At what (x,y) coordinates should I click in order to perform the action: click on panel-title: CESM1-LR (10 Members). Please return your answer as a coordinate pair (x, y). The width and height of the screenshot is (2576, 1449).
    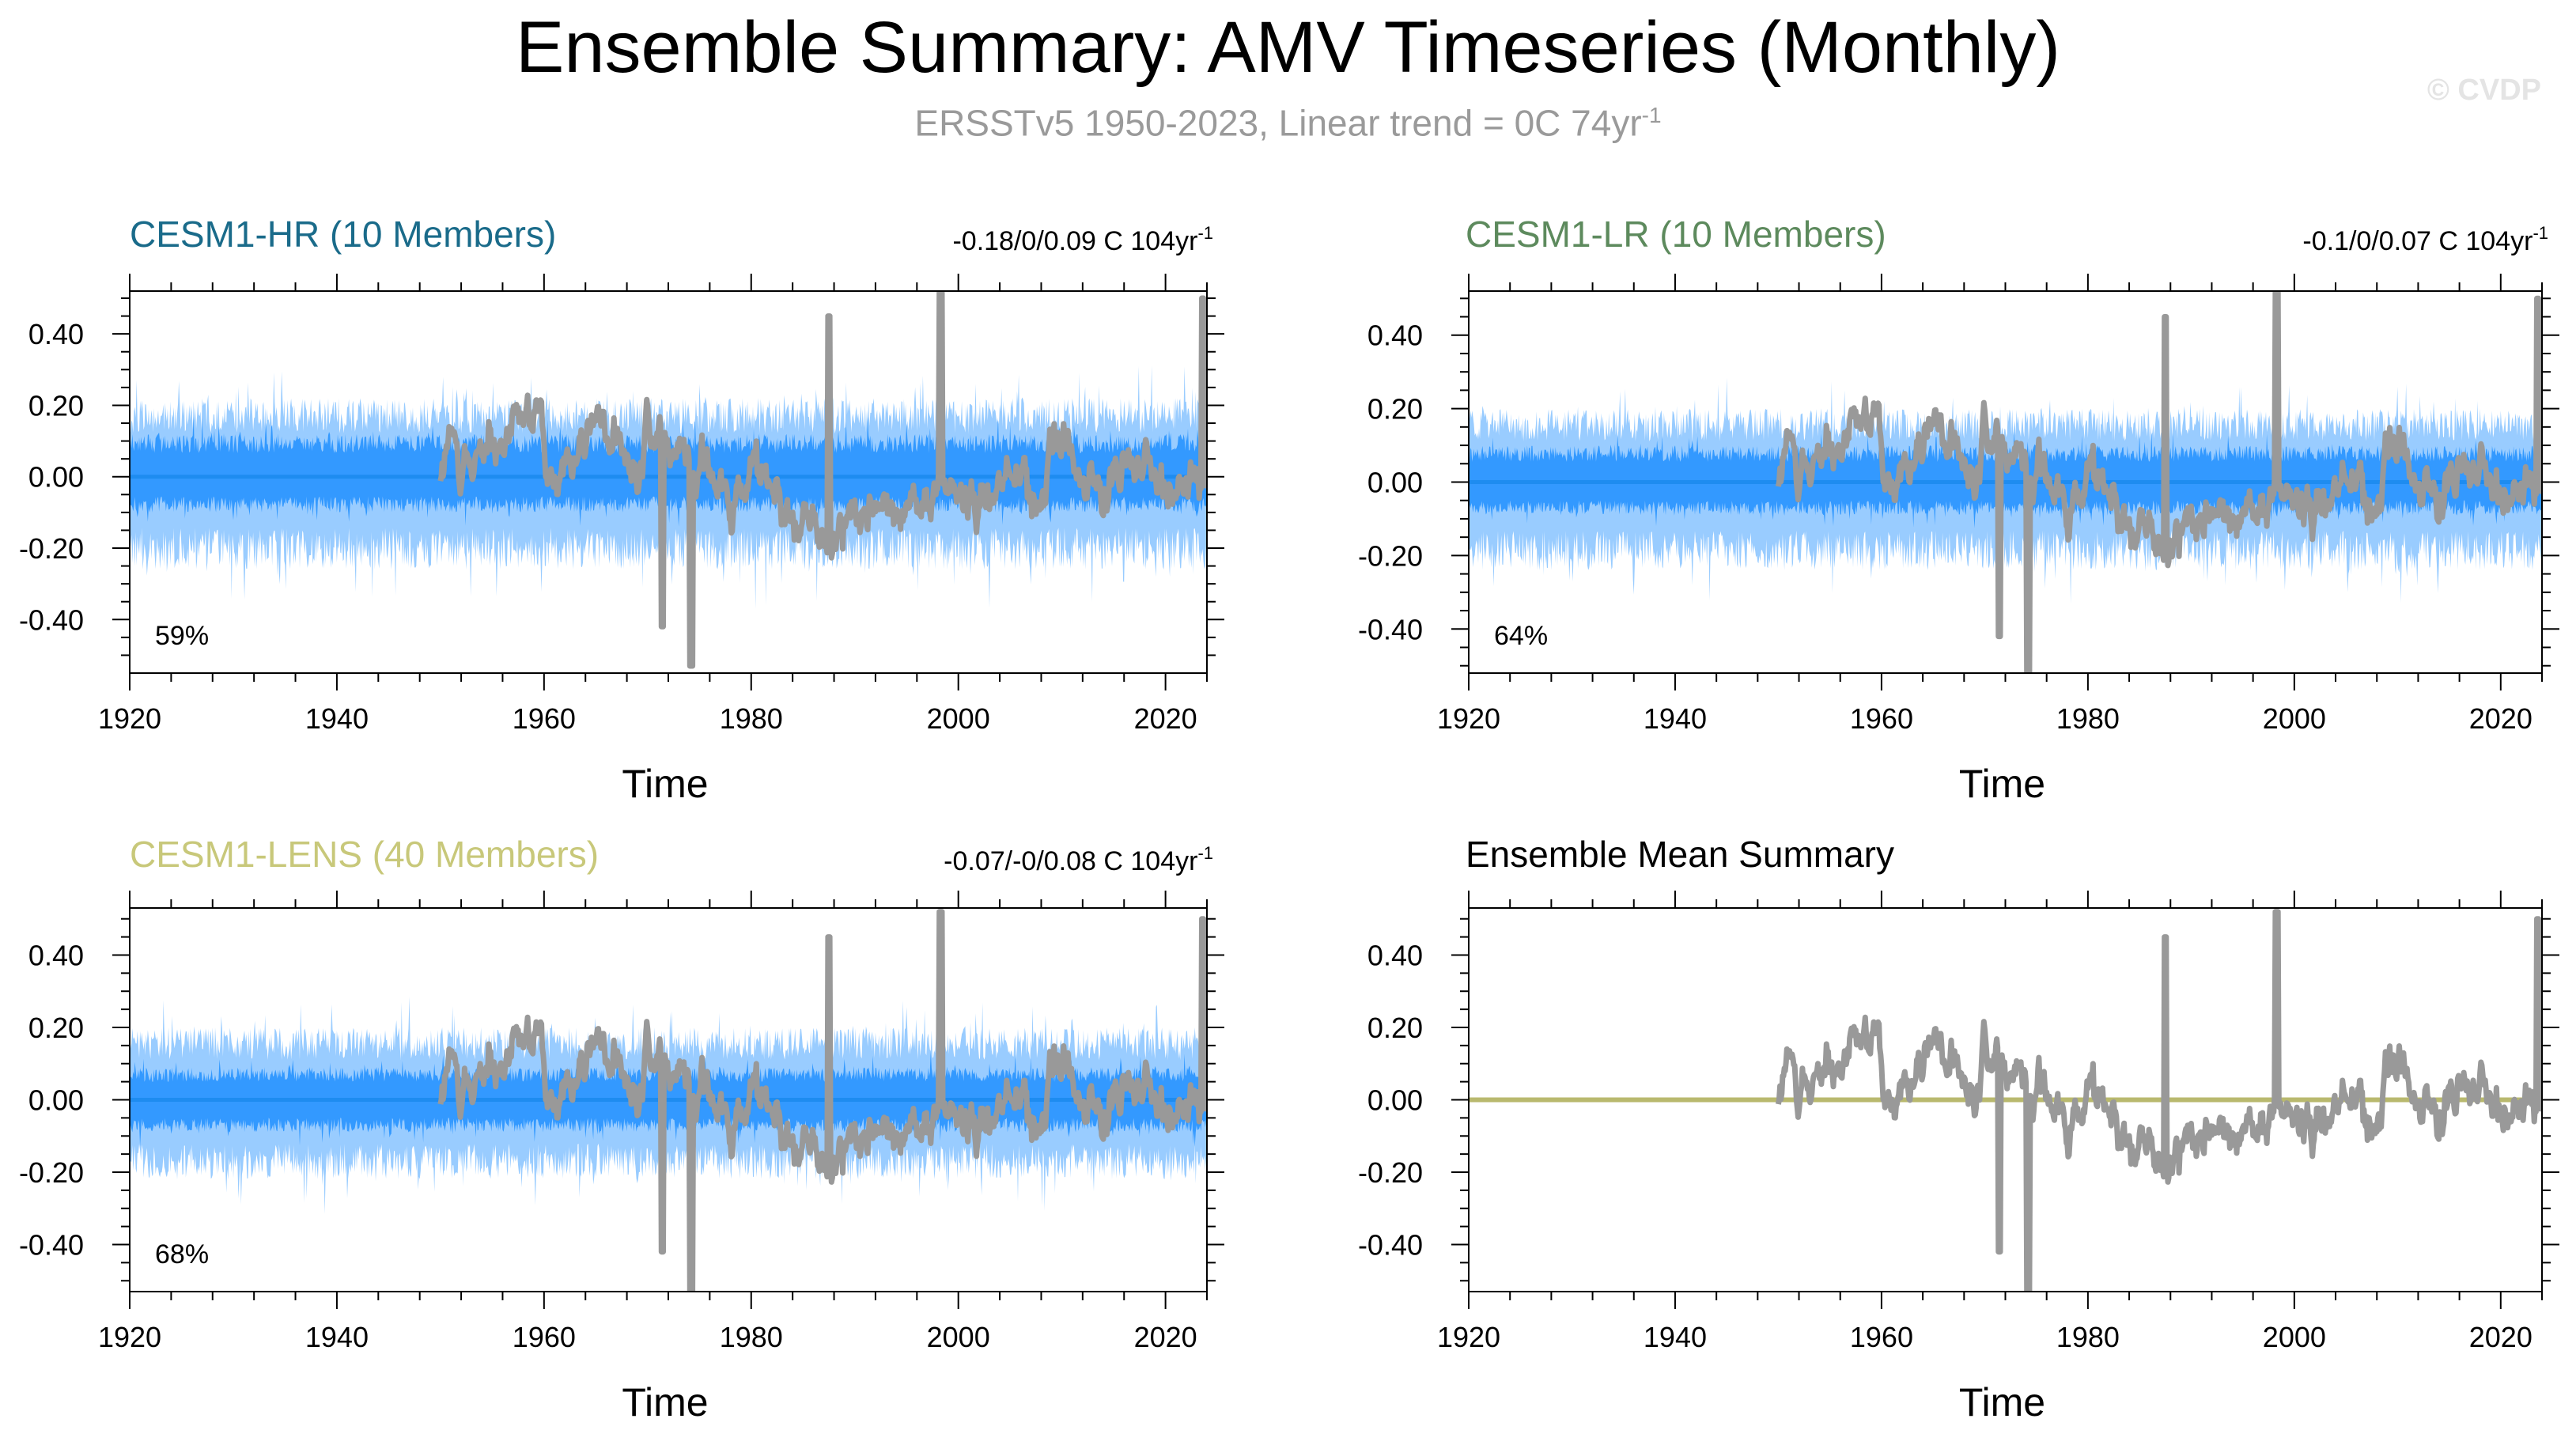
    Looking at the image, I should click on (1676, 234).